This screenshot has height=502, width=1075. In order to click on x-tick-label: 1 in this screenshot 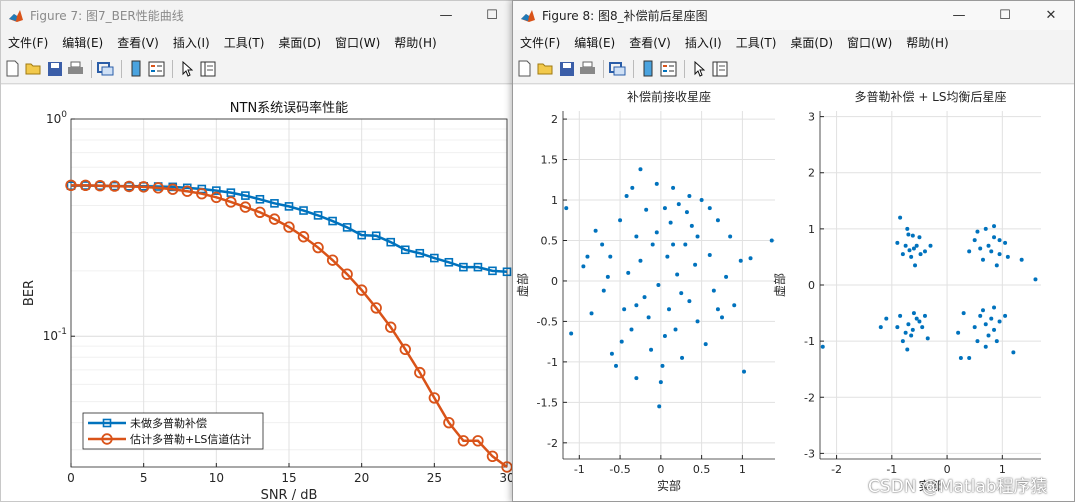, I will do `click(1002, 469)`.